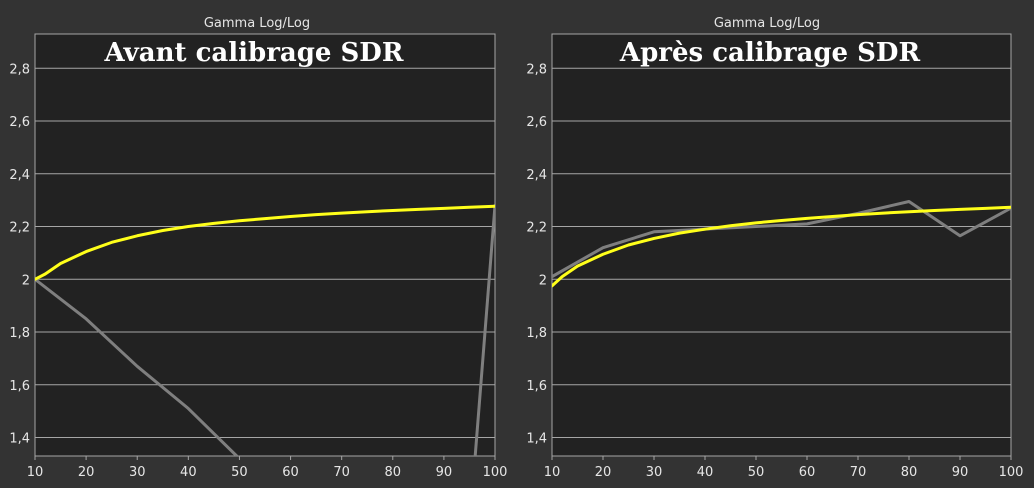 The image size is (1034, 488). What do you see at coordinates (770, 53) in the screenshot?
I see `chart-title: Après calibrage SDR` at bounding box center [770, 53].